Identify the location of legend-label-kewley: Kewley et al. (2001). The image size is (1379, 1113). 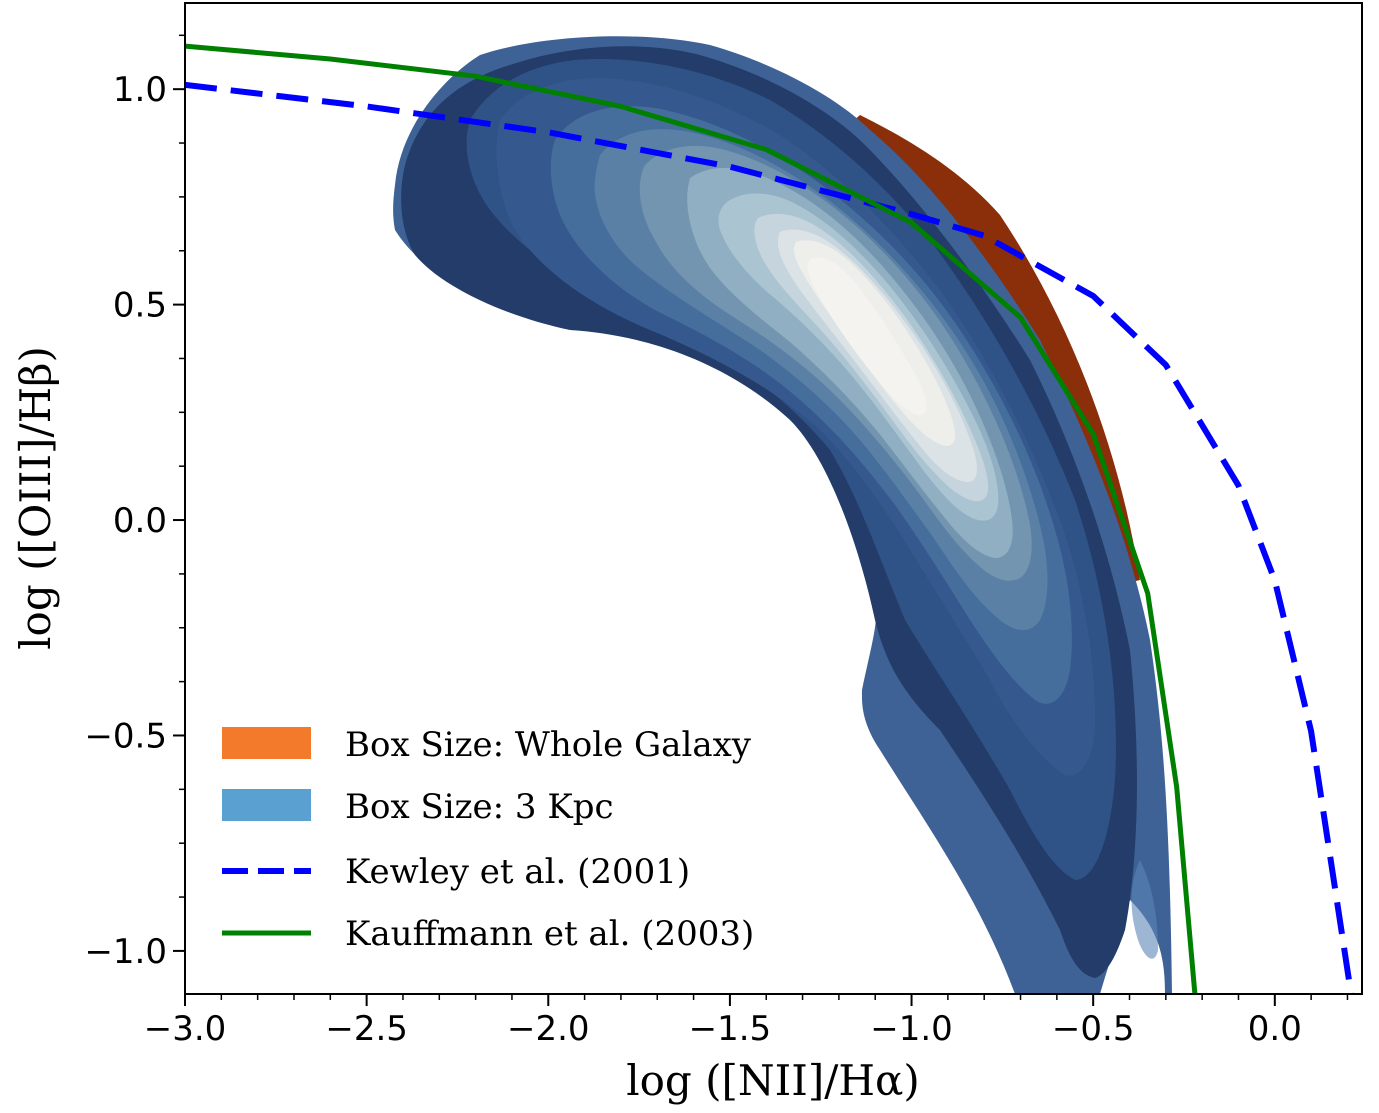
(517, 872).